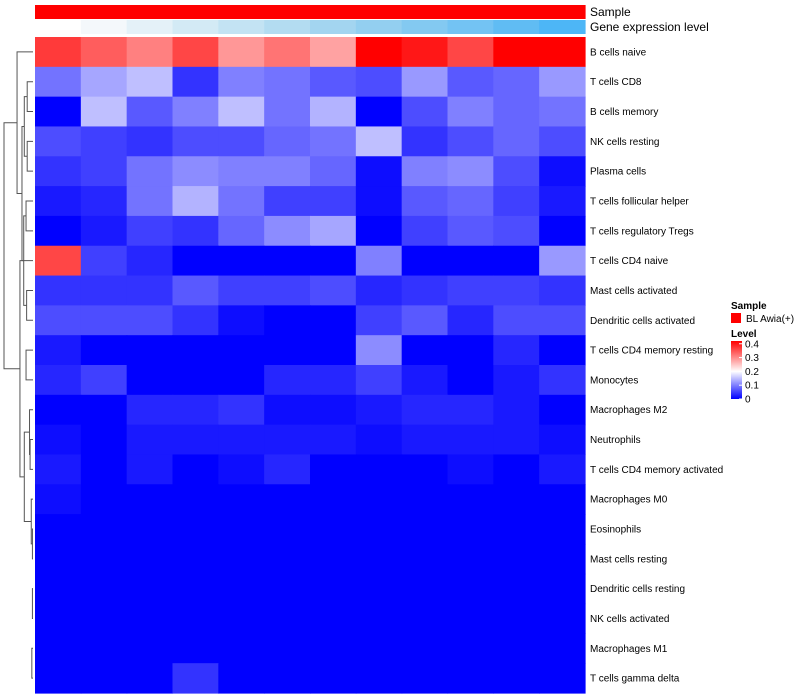  I want to click on row-label: T cells CD4 memory activated, so click(656, 470).